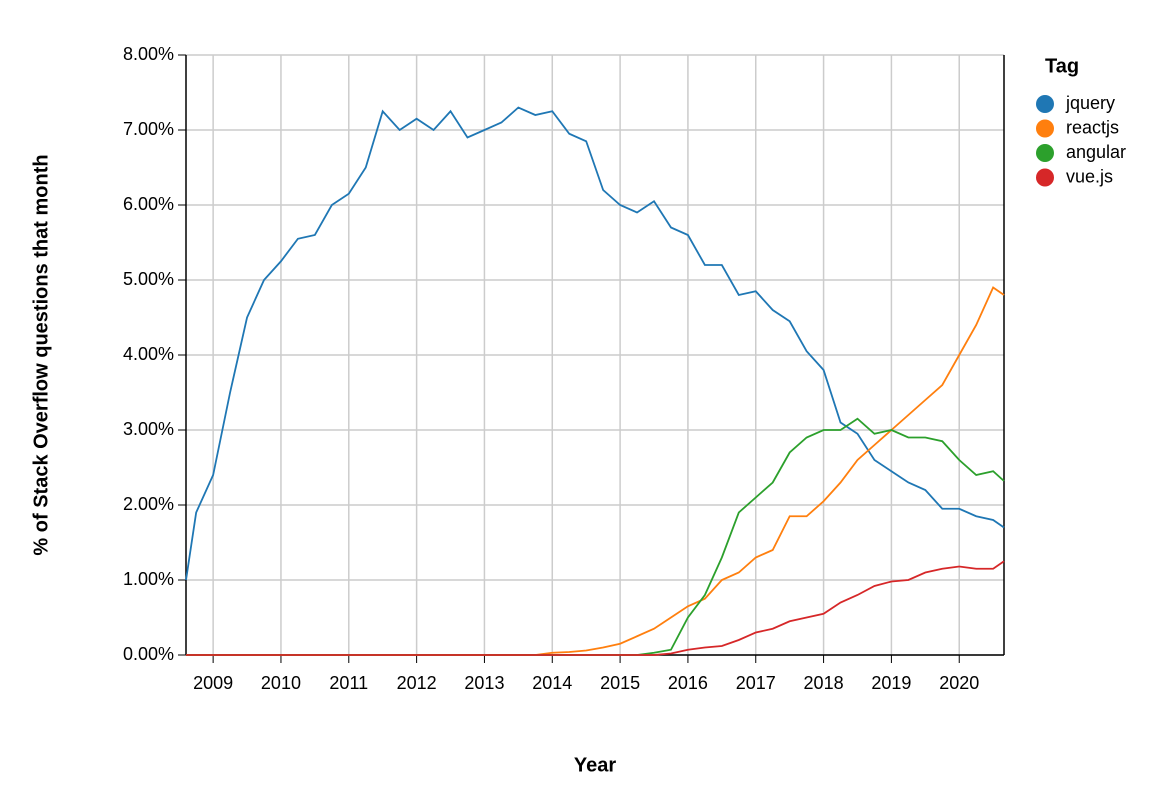  What do you see at coordinates (1089, 176) in the screenshot?
I see `legend-label: vue.js` at bounding box center [1089, 176].